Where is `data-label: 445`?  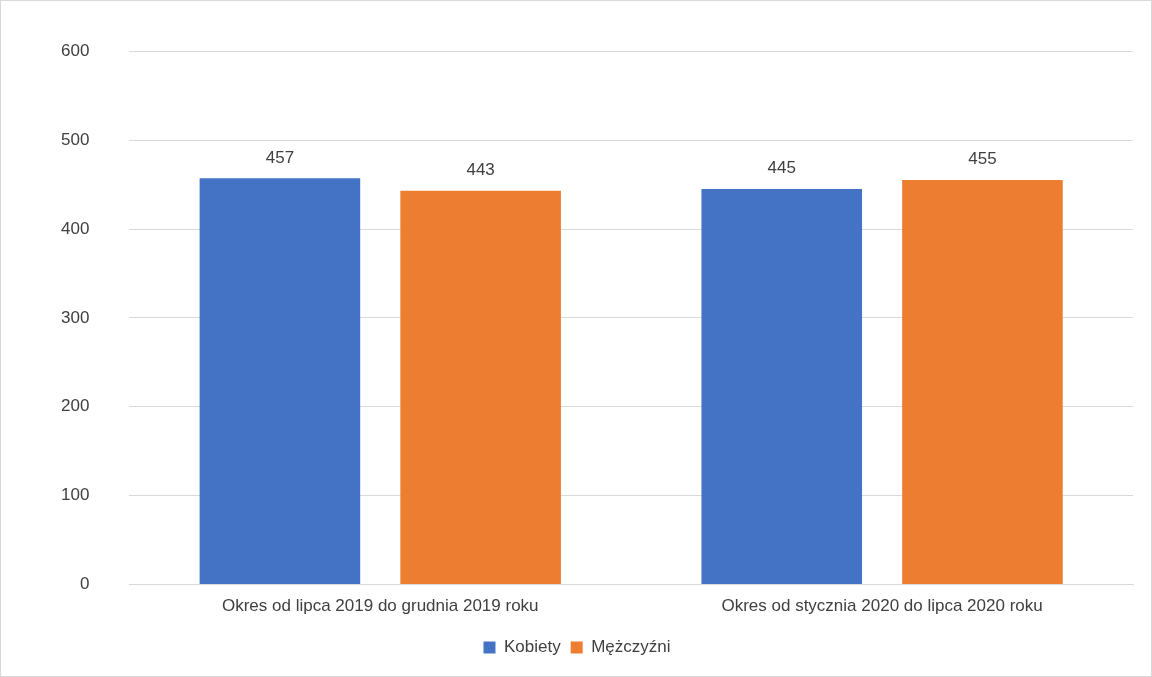 data-label: 445 is located at coordinates (781, 168).